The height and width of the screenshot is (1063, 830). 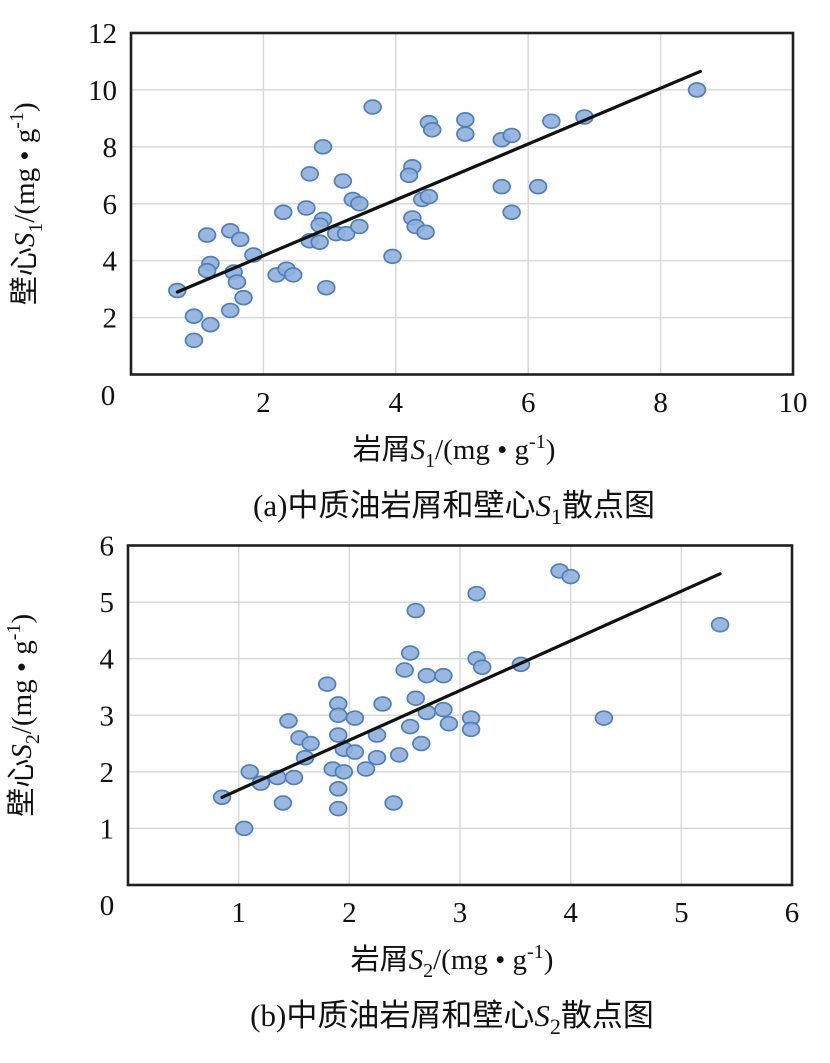 I want to click on y-tick-label: 3, so click(x=107, y=716).